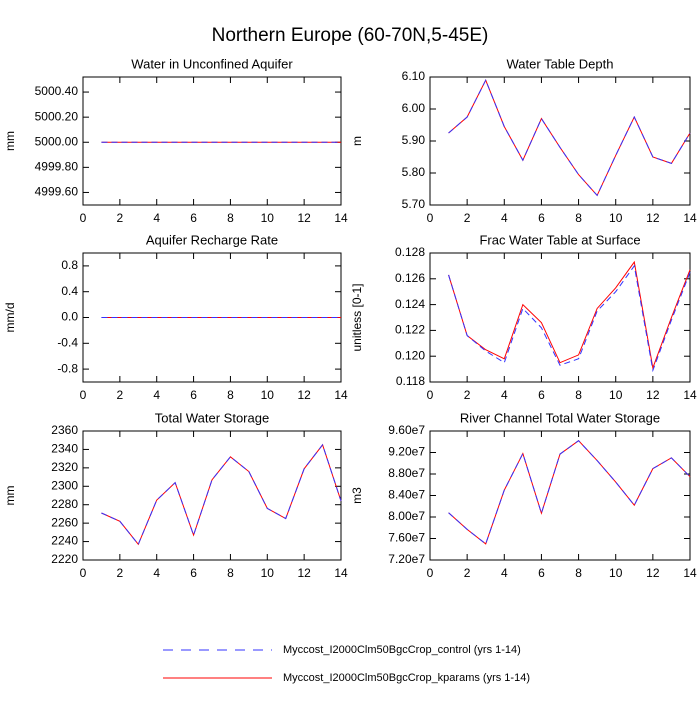 Image resolution: width=700 pixels, height=705 pixels. I want to click on y-tick-label: 5.80, so click(414, 172).